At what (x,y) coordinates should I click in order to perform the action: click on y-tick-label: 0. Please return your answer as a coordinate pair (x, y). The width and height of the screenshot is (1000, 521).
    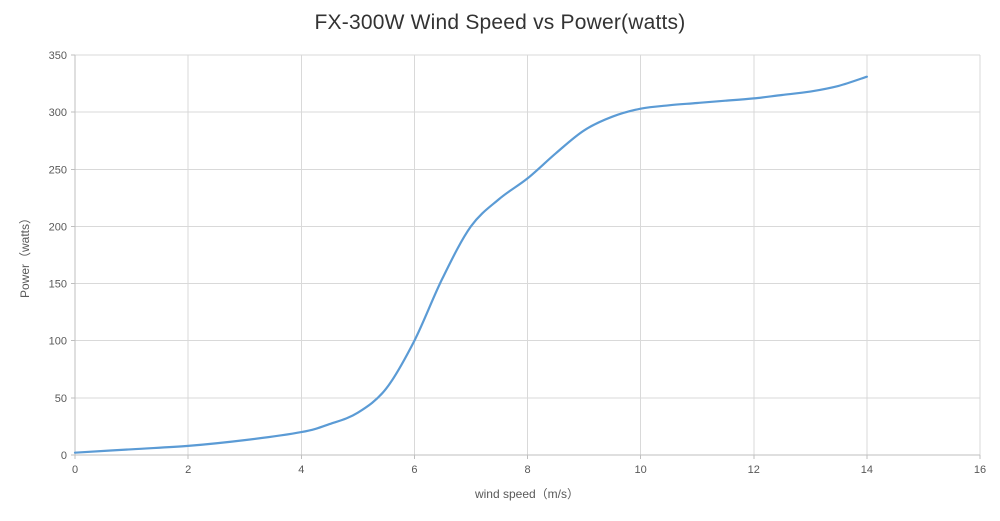
    Looking at the image, I should click on (64, 456).